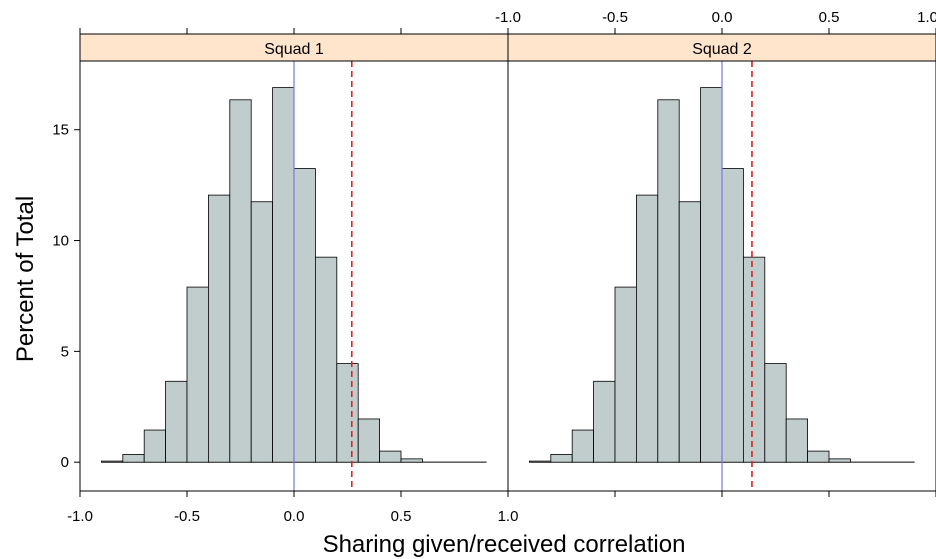  Describe the element at coordinates (615, 17) in the screenshot. I see `x-tick-label-top: -0.5` at that location.